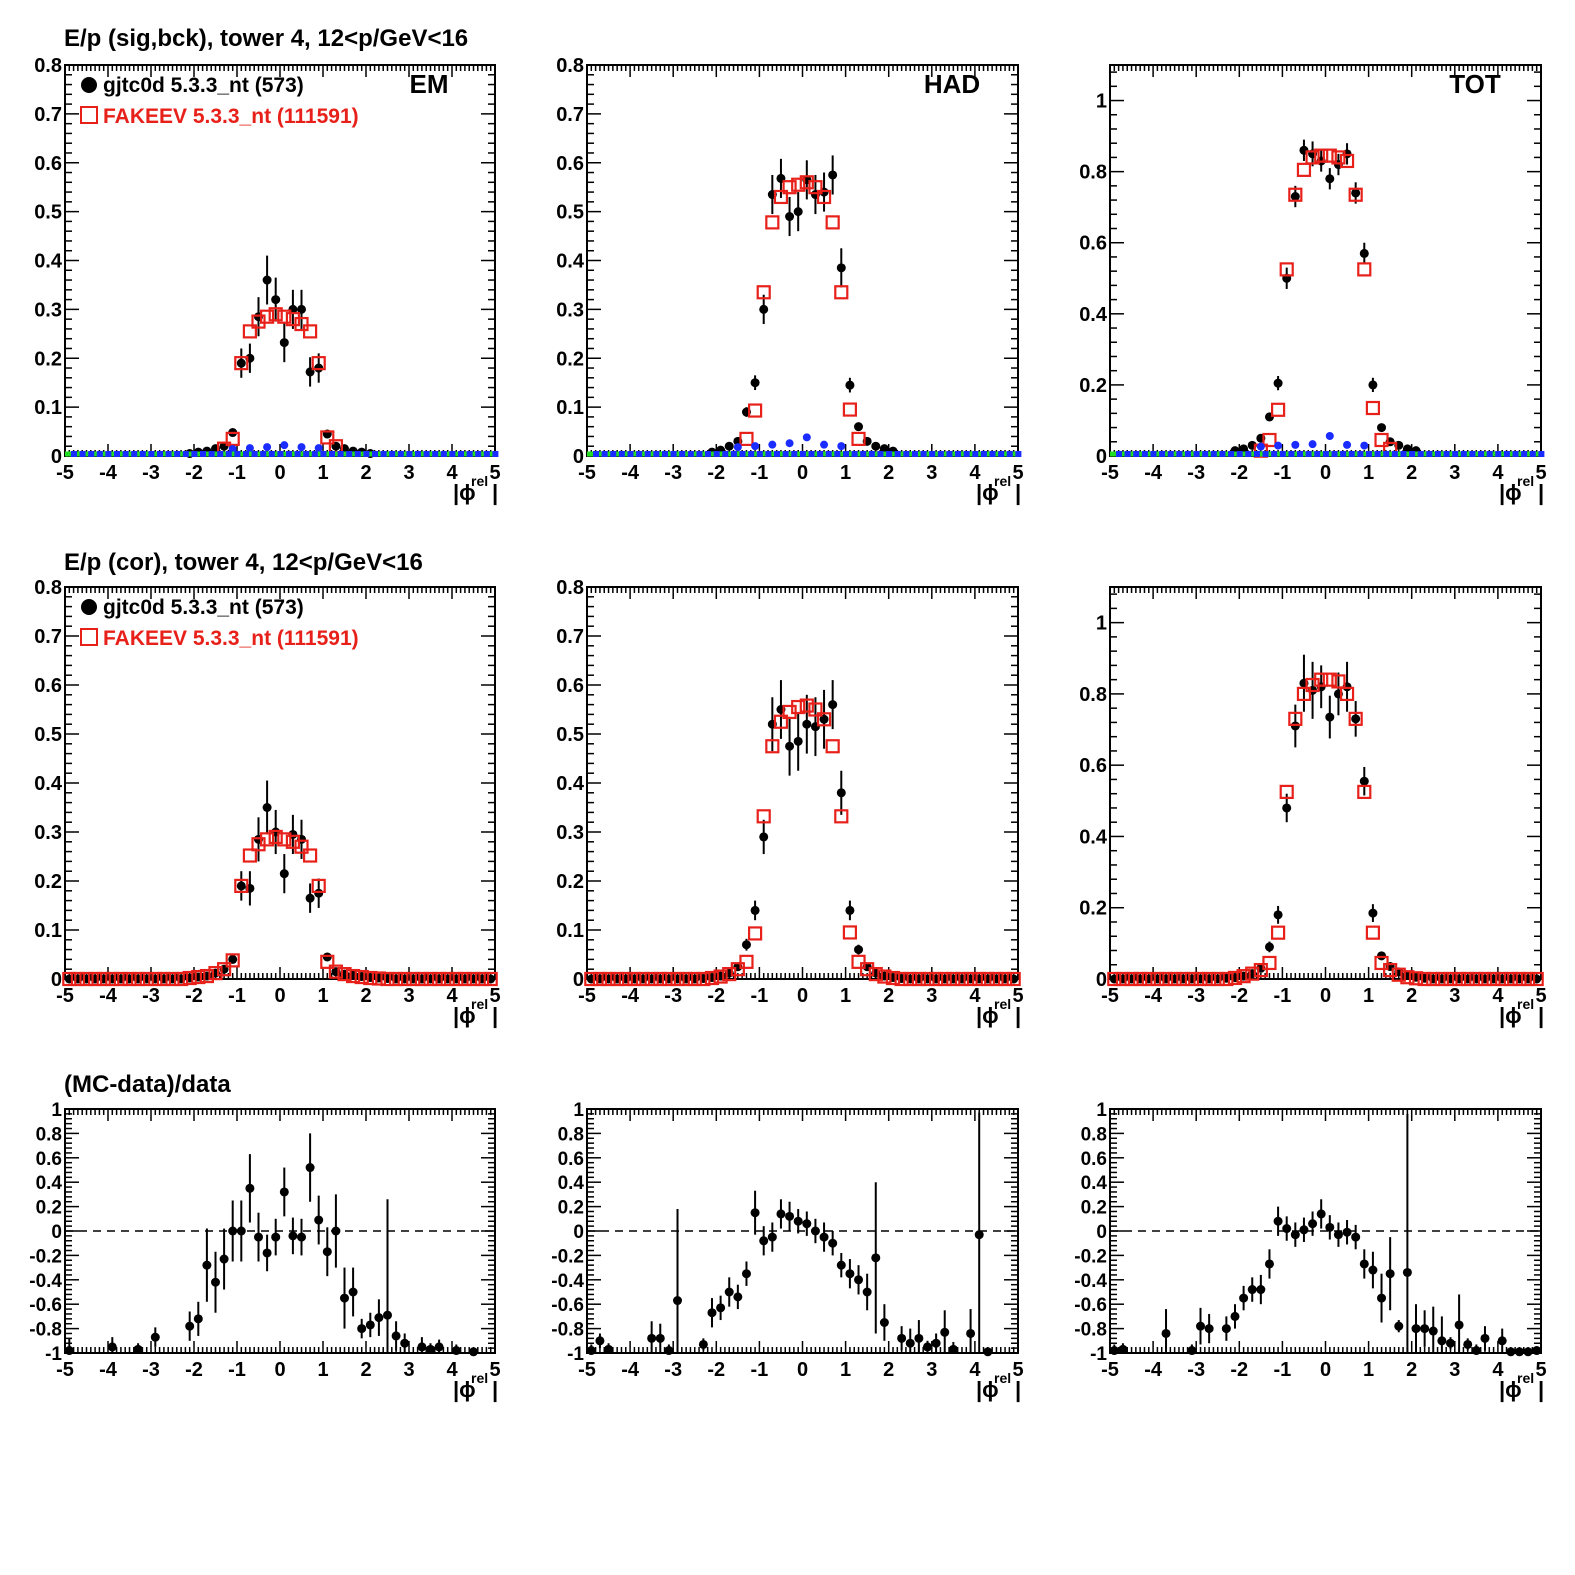 The image size is (1575, 1575). I want to click on y-tick-label: 0.6, so click(1093, 766).